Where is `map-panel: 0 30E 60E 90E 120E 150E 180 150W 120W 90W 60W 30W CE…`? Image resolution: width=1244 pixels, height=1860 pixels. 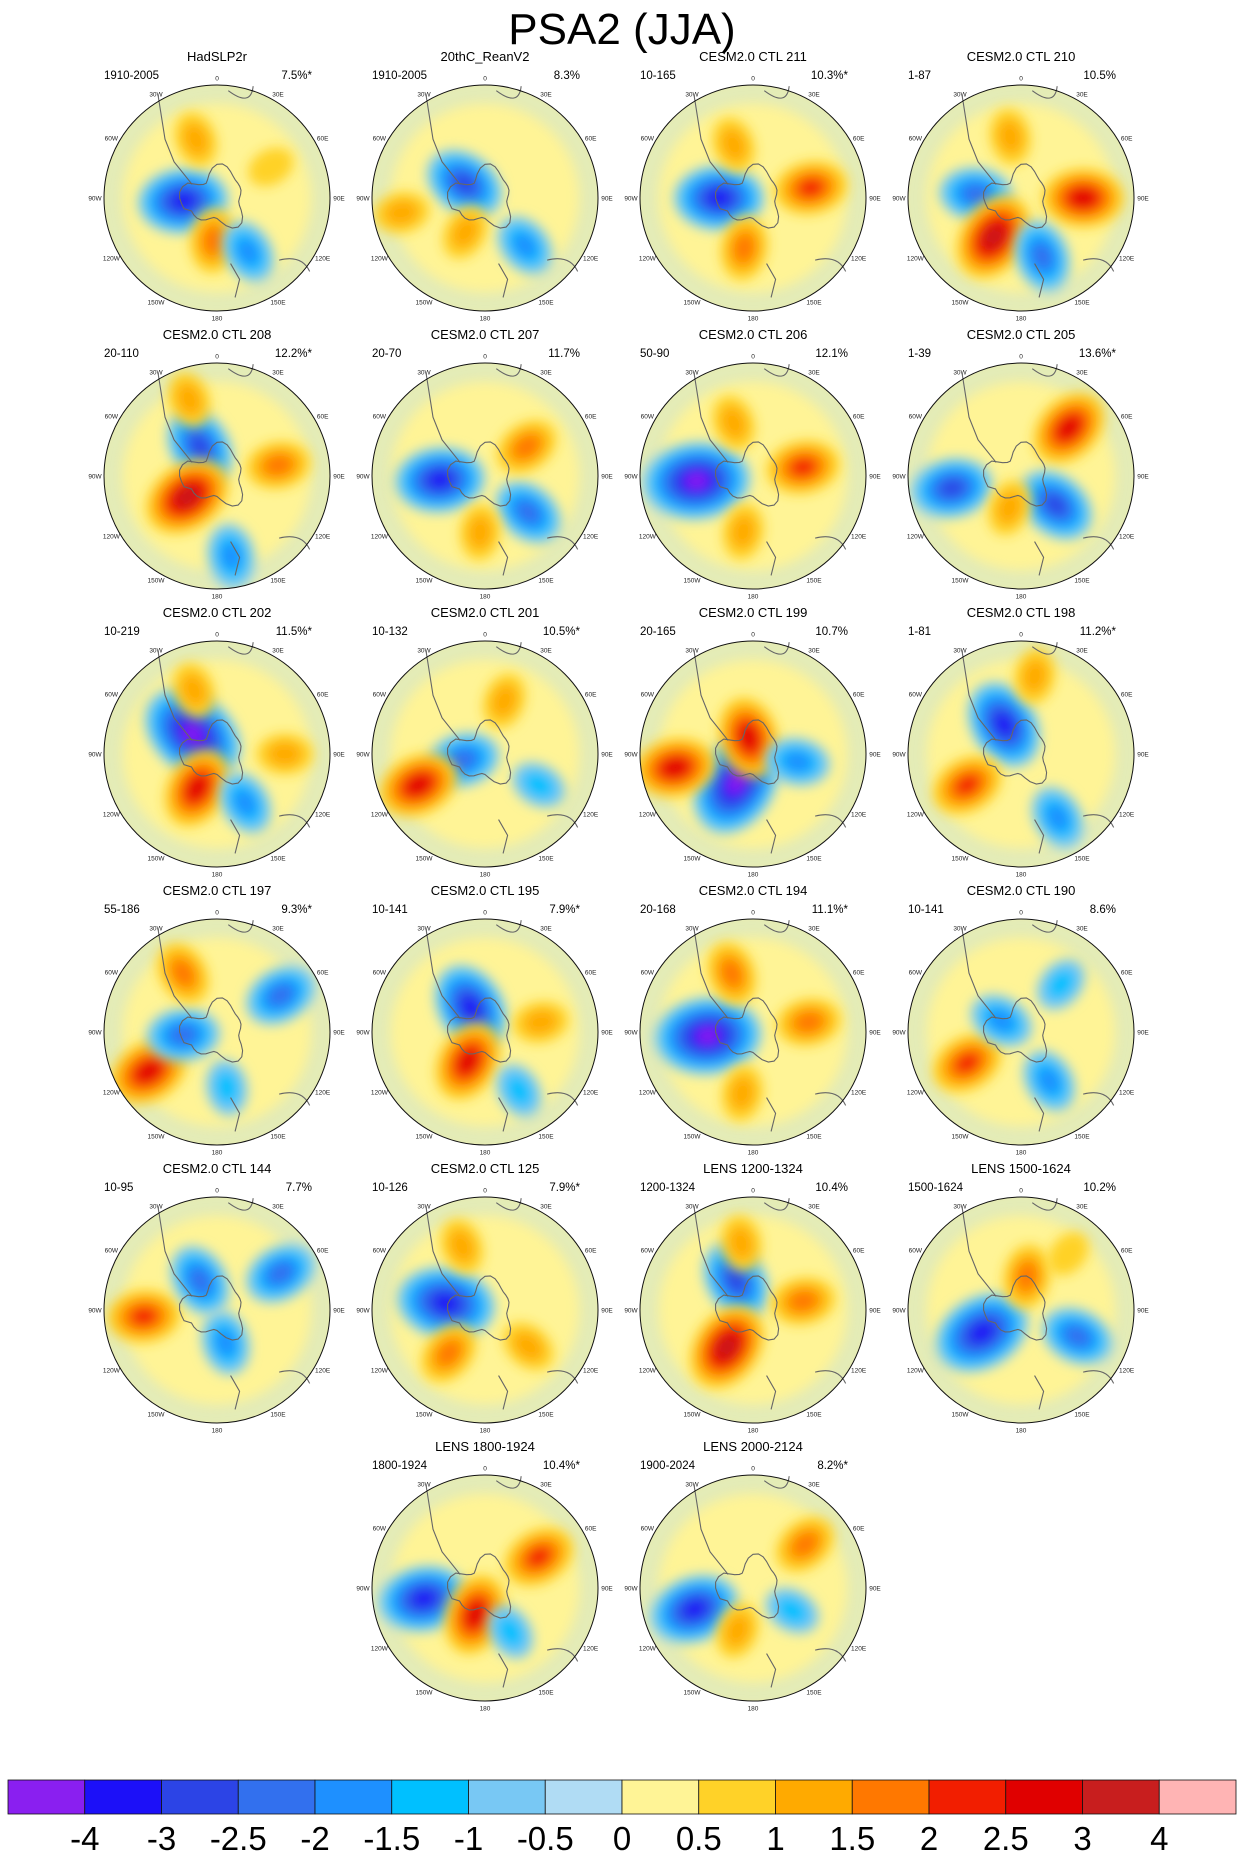
map-panel: 0 30E 60E 90E 120E 150E 180 150W 120W 90W 60W 30W CE… is located at coordinates (484, 1020).